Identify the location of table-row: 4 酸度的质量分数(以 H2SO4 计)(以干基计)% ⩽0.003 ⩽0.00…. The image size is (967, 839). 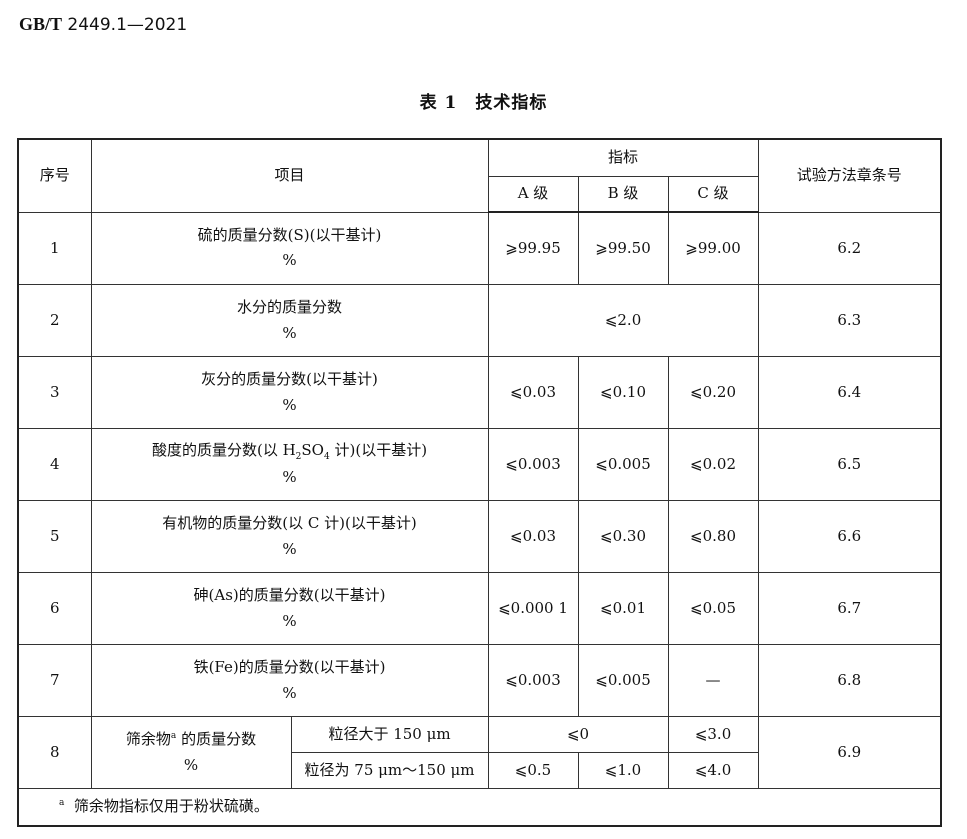
(479, 464).